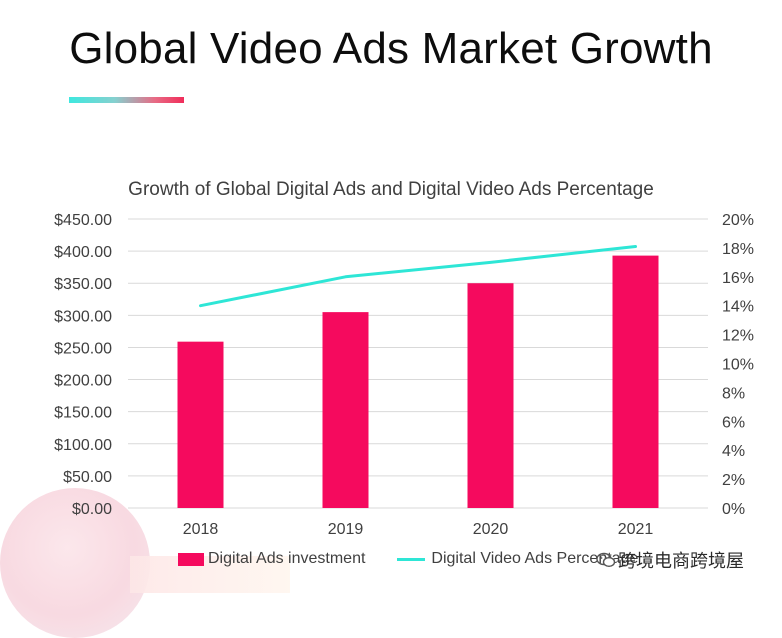  I want to click on y-right-tick-label: 12%, so click(738, 336).